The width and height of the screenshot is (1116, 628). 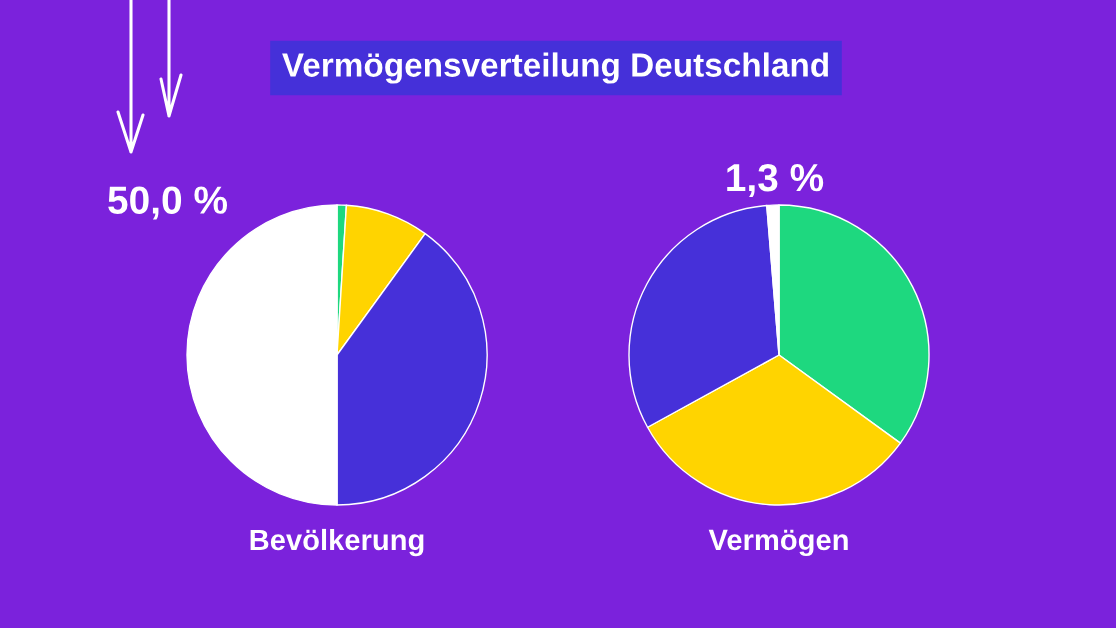 What do you see at coordinates (168, 203) in the screenshot?
I see `data-label: 50,0 %` at bounding box center [168, 203].